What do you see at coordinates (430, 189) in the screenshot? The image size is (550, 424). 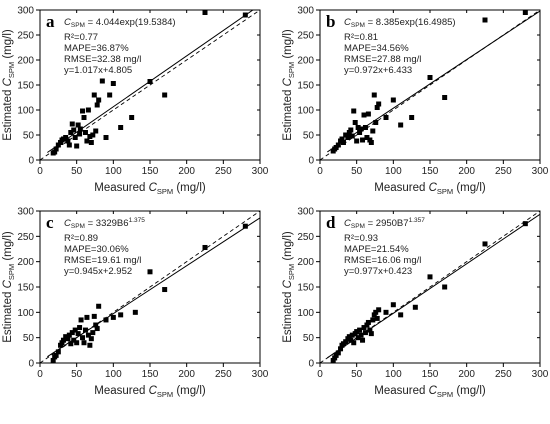 I see `x-axis-title: Measured CSPM (mg/l)` at bounding box center [430, 189].